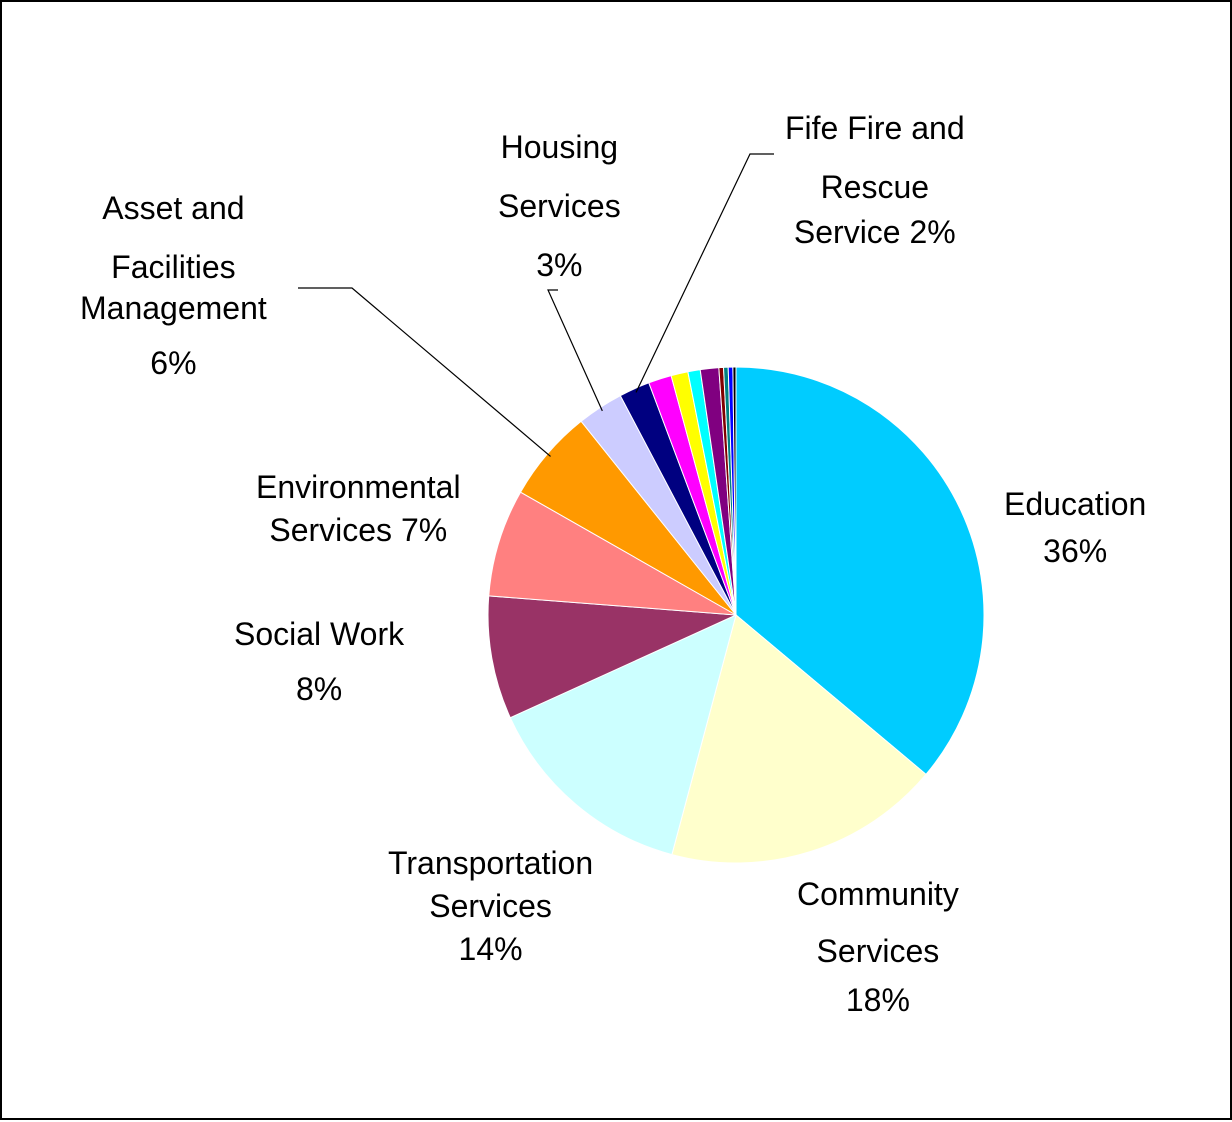  I want to click on pie-slice-environmental-services, so click(612, 553).